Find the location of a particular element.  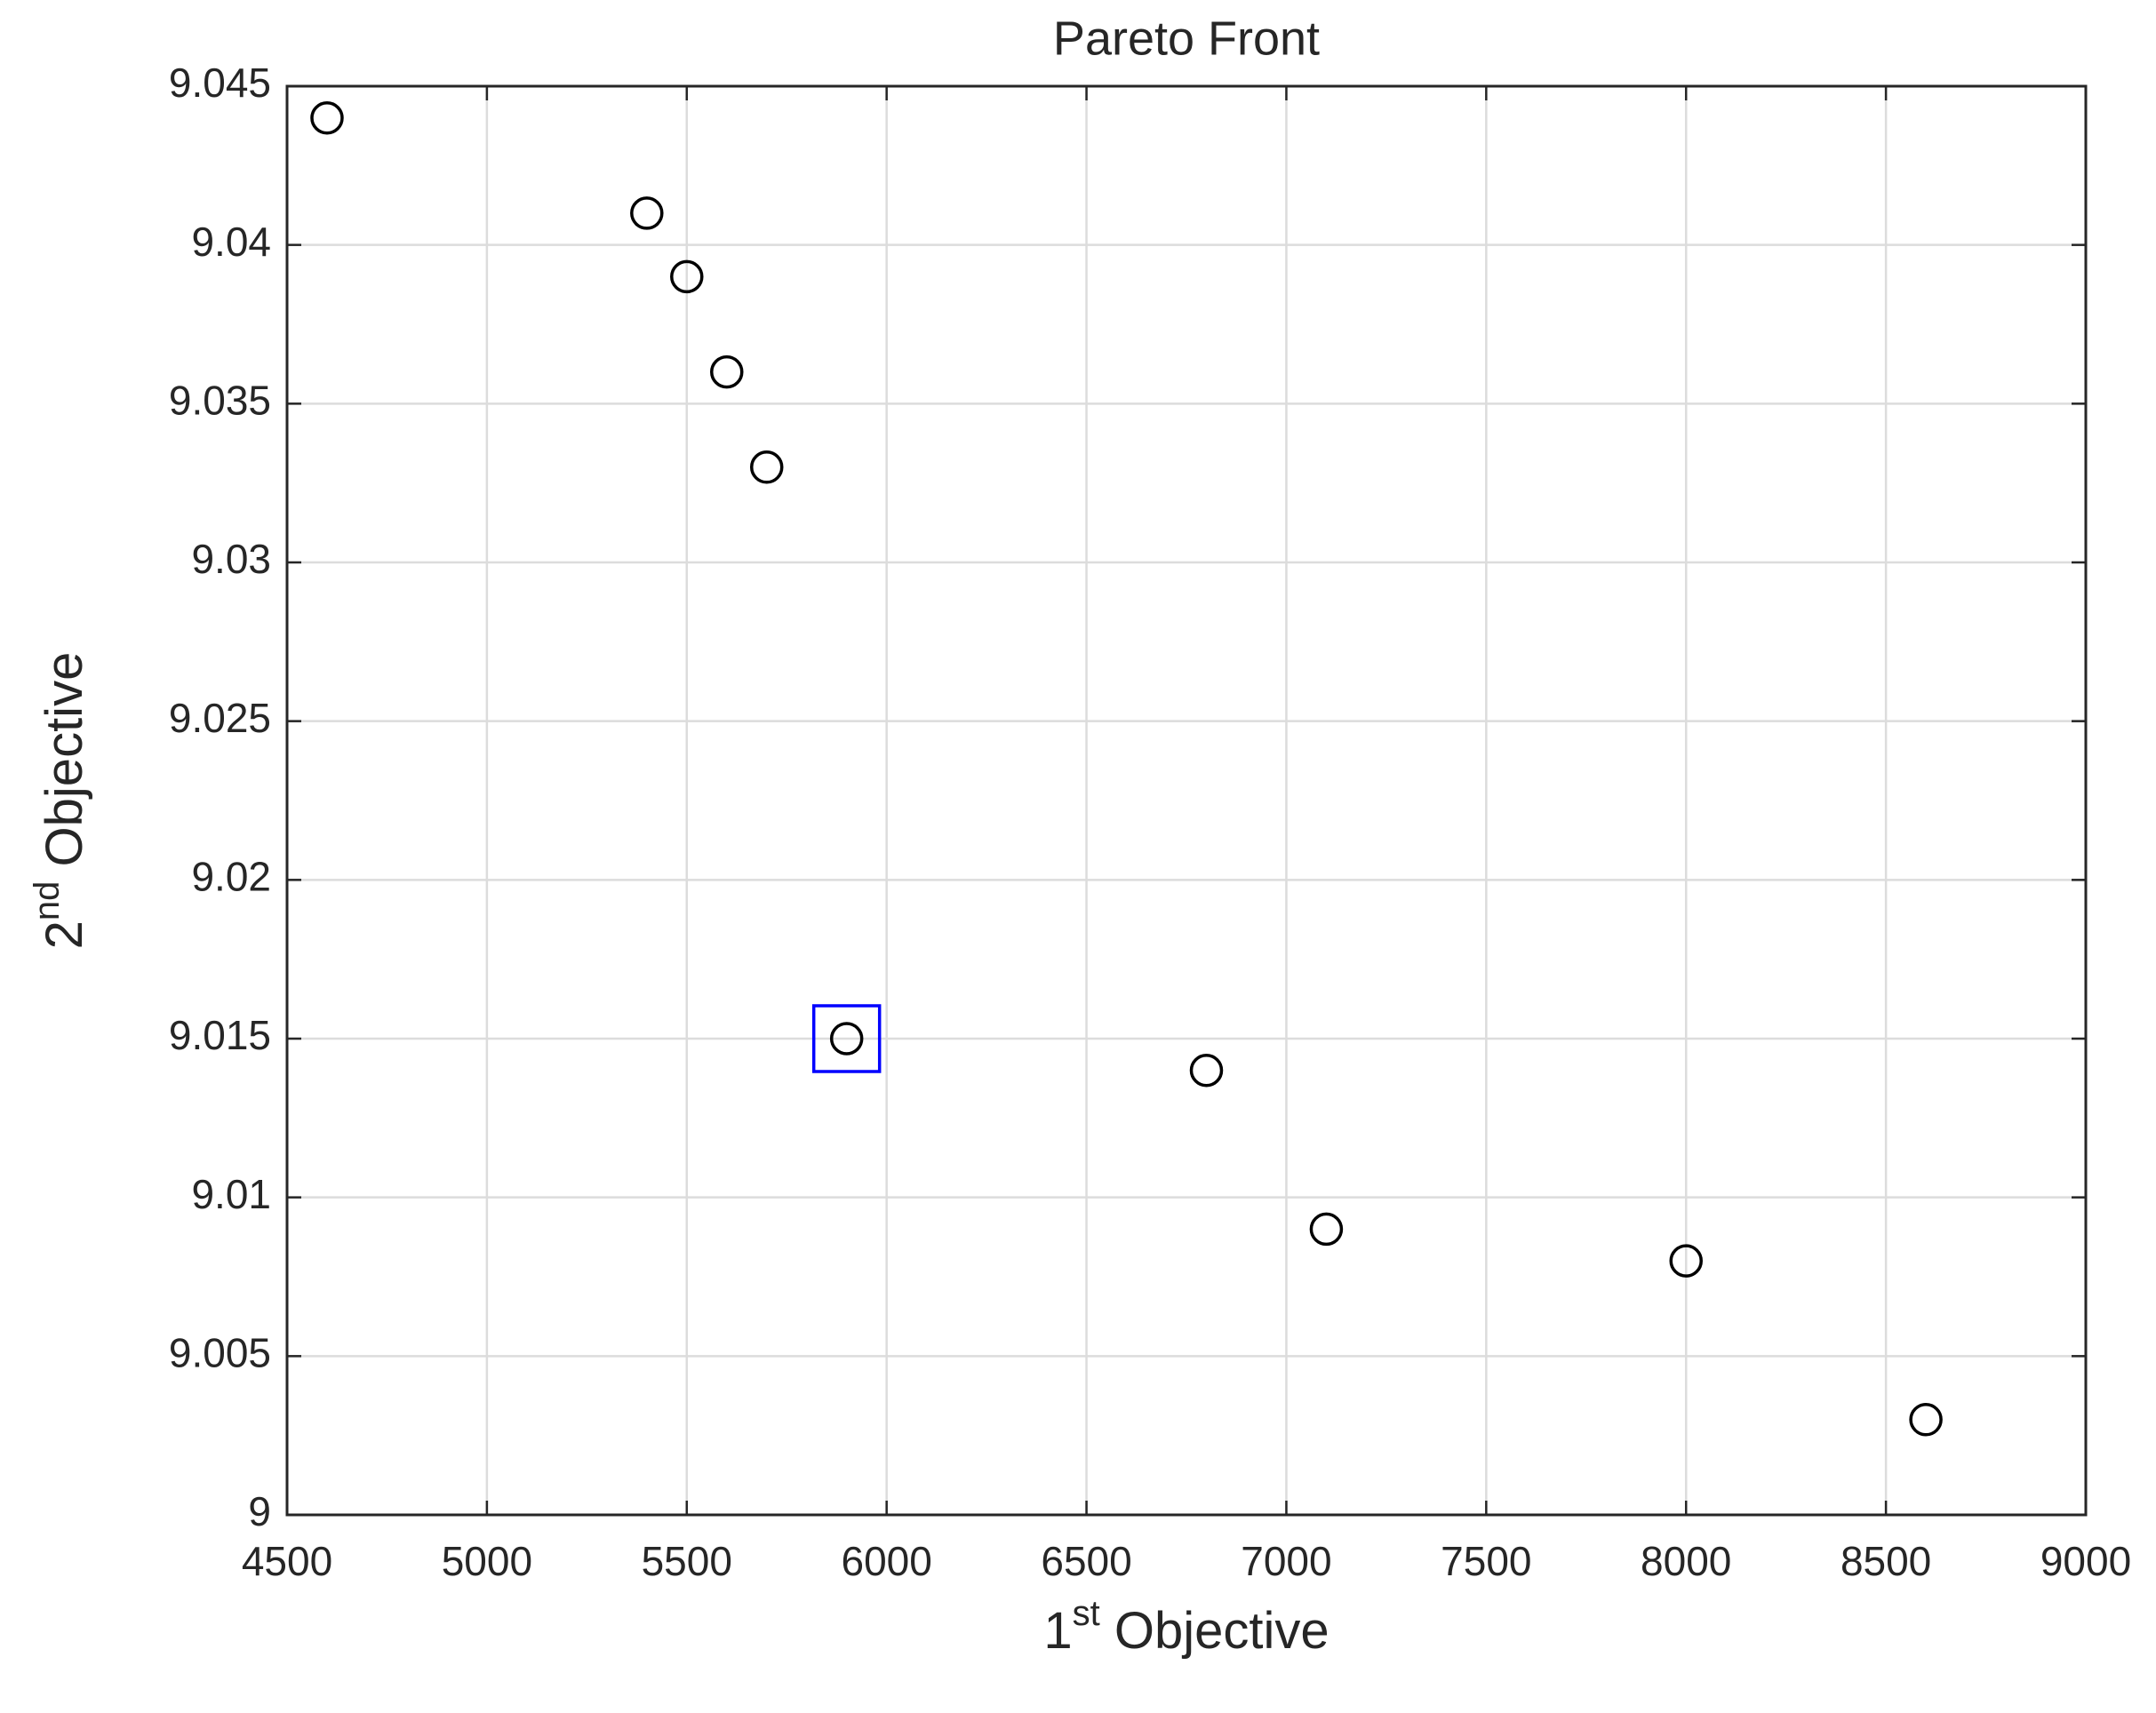

x-tick-label: 6000 is located at coordinates (886, 1561).